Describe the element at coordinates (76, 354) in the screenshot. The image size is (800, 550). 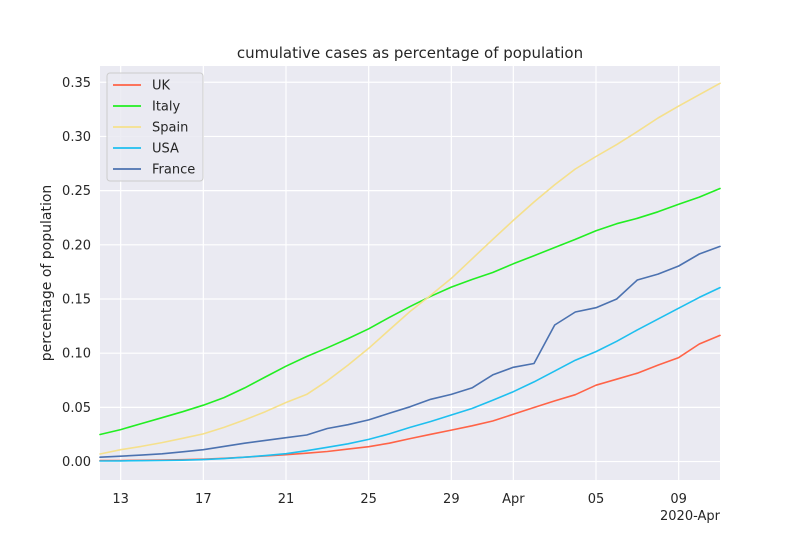
I see `y-tick-label: 0.10` at that location.